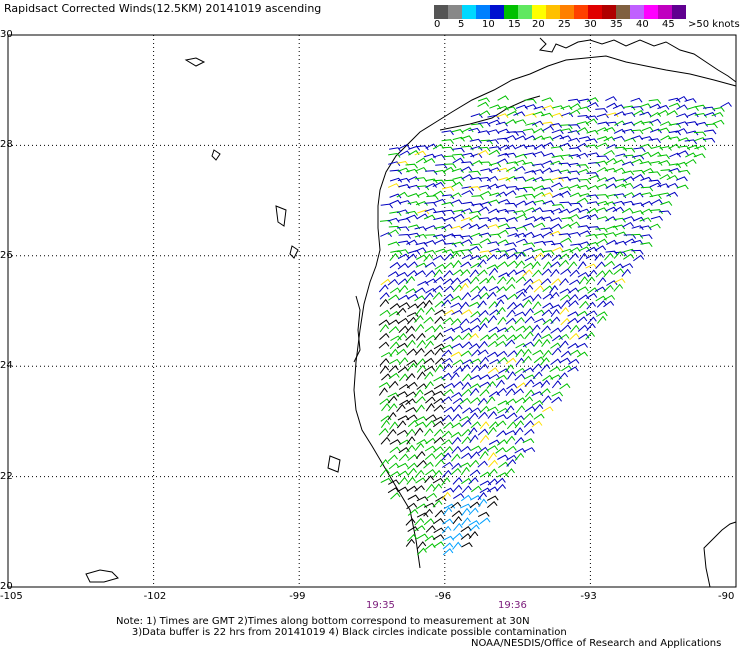 This screenshot has width=740, height=650. I want to click on legend-label: 45, so click(668, 24).